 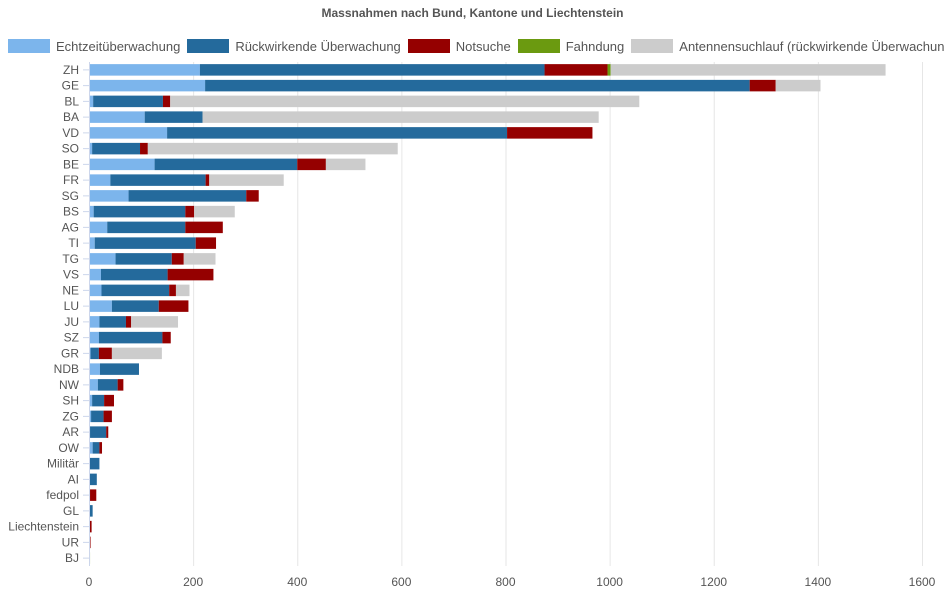 What do you see at coordinates (136, 353) in the screenshot?
I see `bar-gr-antennensuchlauf-ruckwirkende-uberwachung` at bounding box center [136, 353].